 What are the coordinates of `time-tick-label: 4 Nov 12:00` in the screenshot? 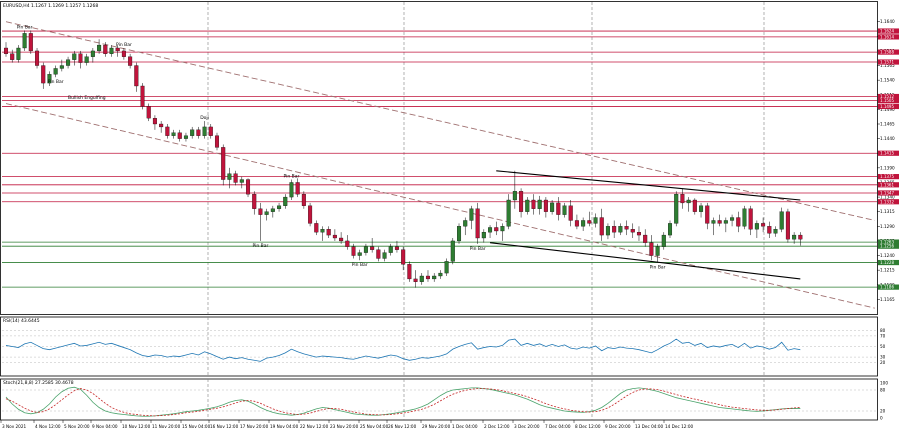 It's located at (48, 426).